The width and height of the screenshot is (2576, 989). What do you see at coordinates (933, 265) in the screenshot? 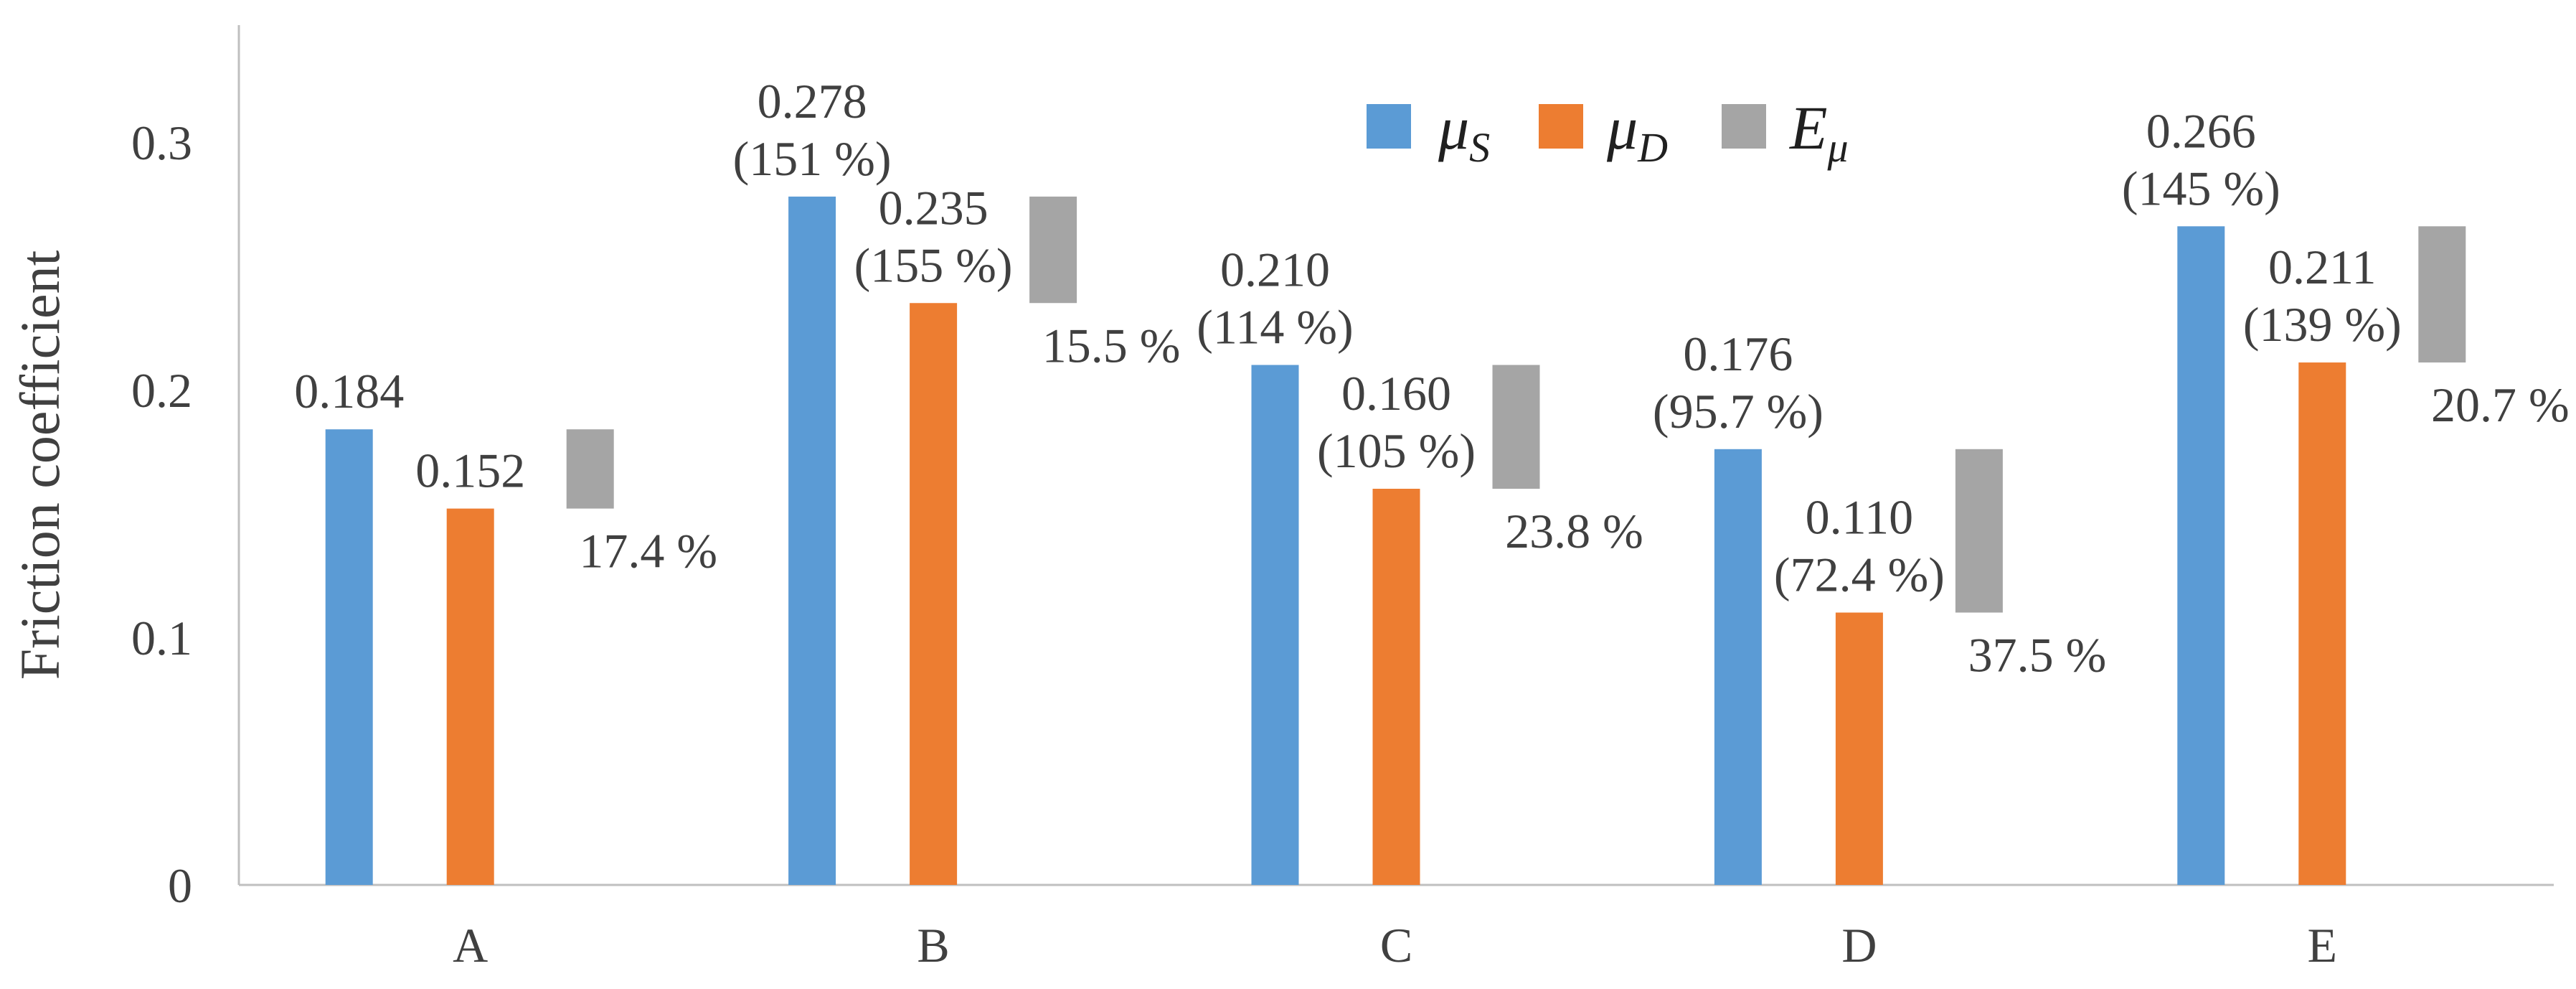
I see `data-label-mu-d-percent: (155 %)` at bounding box center [933, 265].